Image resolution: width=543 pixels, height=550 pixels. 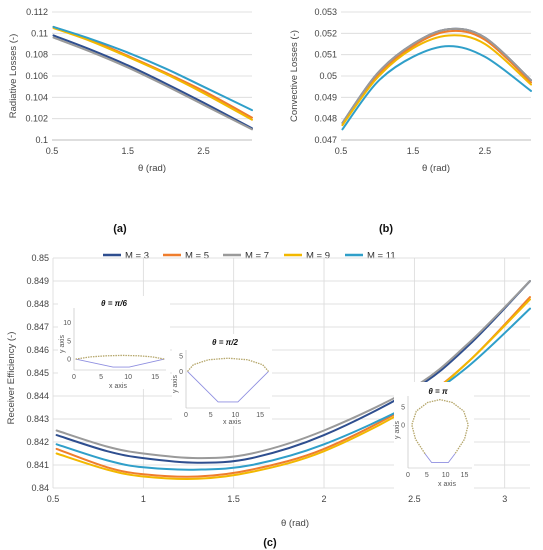 I want to click on chart-c-x-tick-label: 2, so click(x=324, y=499).